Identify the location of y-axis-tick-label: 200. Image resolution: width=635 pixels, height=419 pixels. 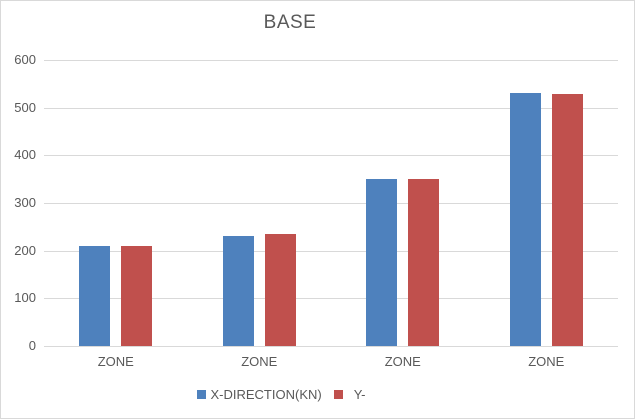
(25, 250).